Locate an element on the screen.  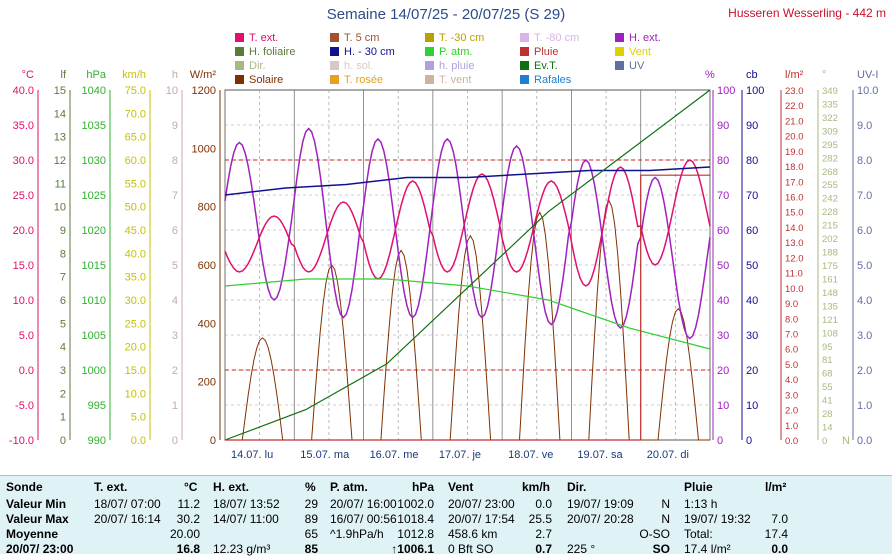
legend-label: Pluie is located at coordinates (546, 52).